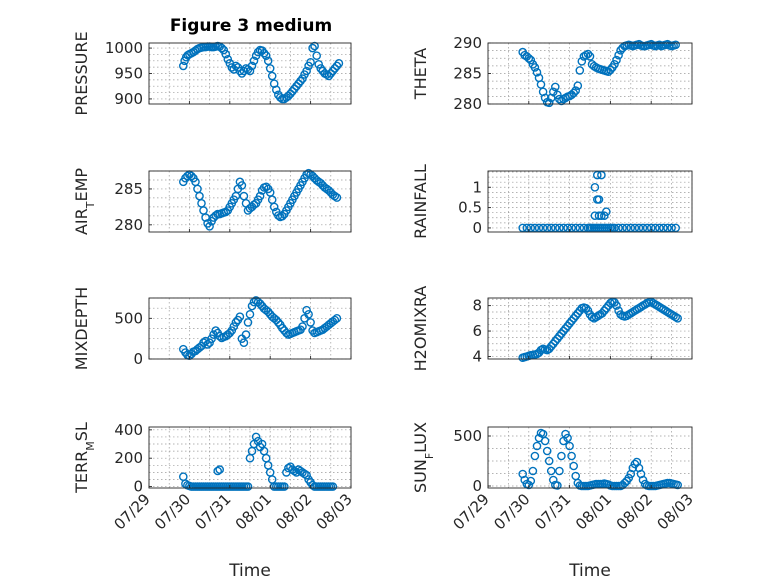  Describe the element at coordinates (467, 436) in the screenshot. I see `y-tick-label: 500` at that location.